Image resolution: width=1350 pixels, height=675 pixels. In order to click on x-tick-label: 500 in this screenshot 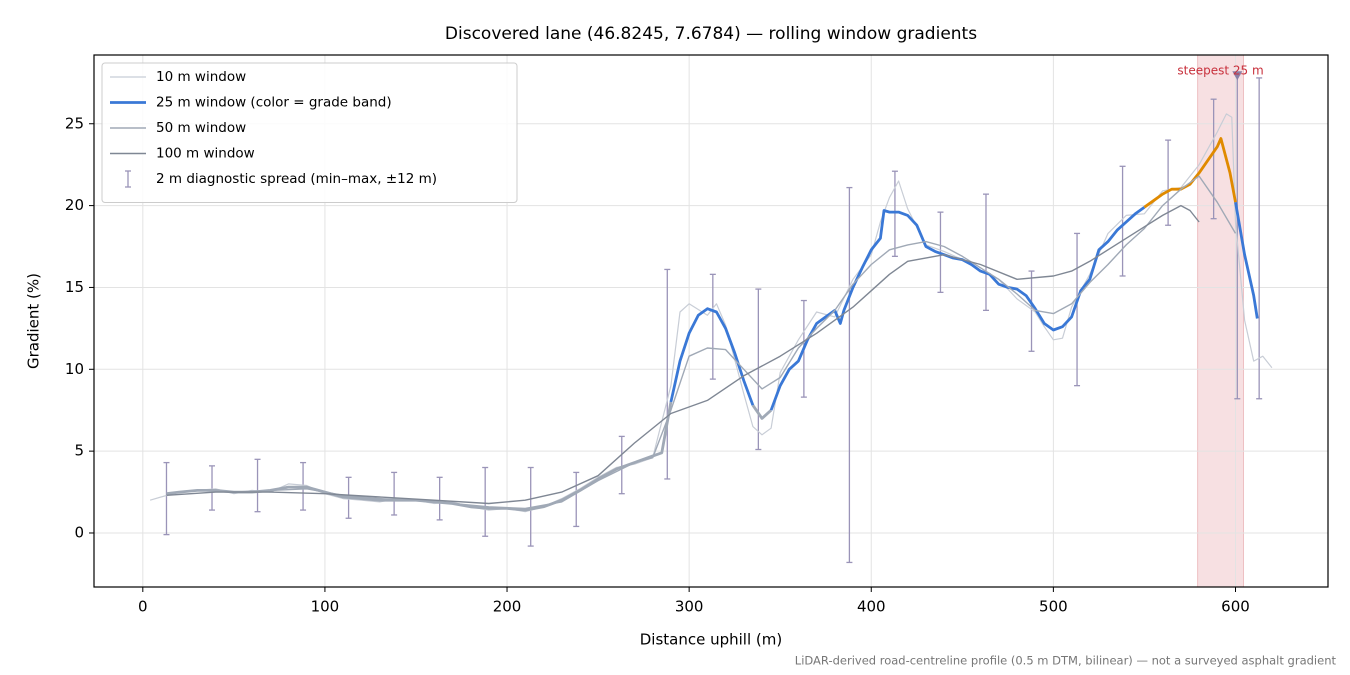, I will do `click(1053, 607)`.